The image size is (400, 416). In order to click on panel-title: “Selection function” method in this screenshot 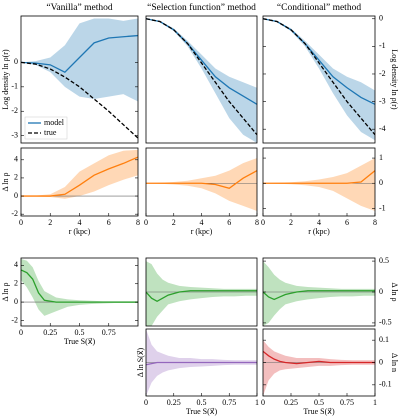, I will do `click(201, 7)`.